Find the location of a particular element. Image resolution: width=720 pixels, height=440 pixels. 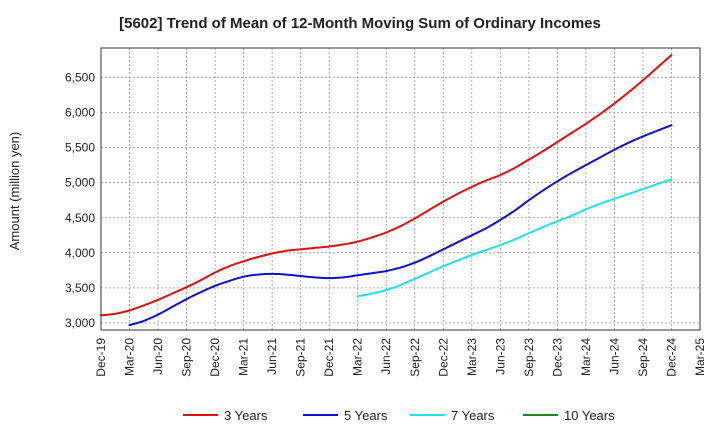

x-tick-label: Jun-24 is located at coordinates (614, 356).